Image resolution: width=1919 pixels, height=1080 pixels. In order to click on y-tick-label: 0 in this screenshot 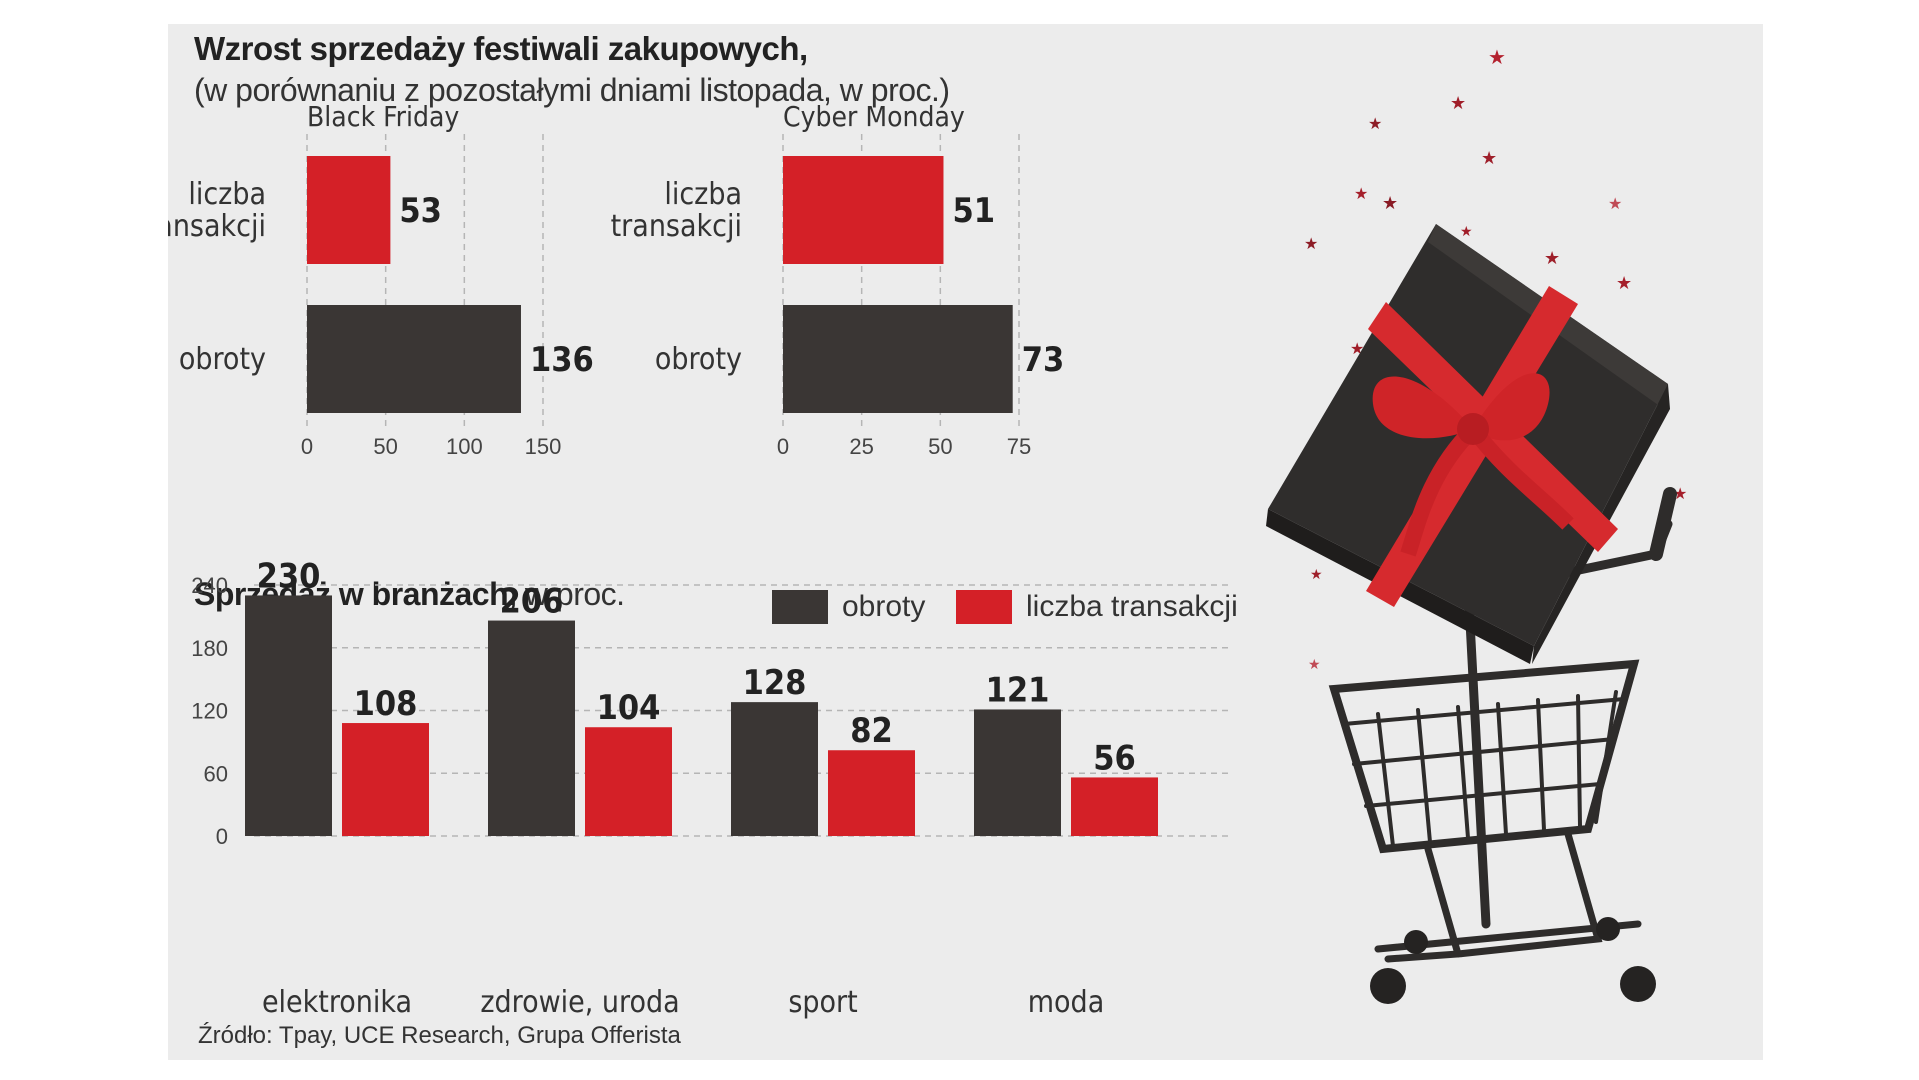, I will do `click(222, 836)`.